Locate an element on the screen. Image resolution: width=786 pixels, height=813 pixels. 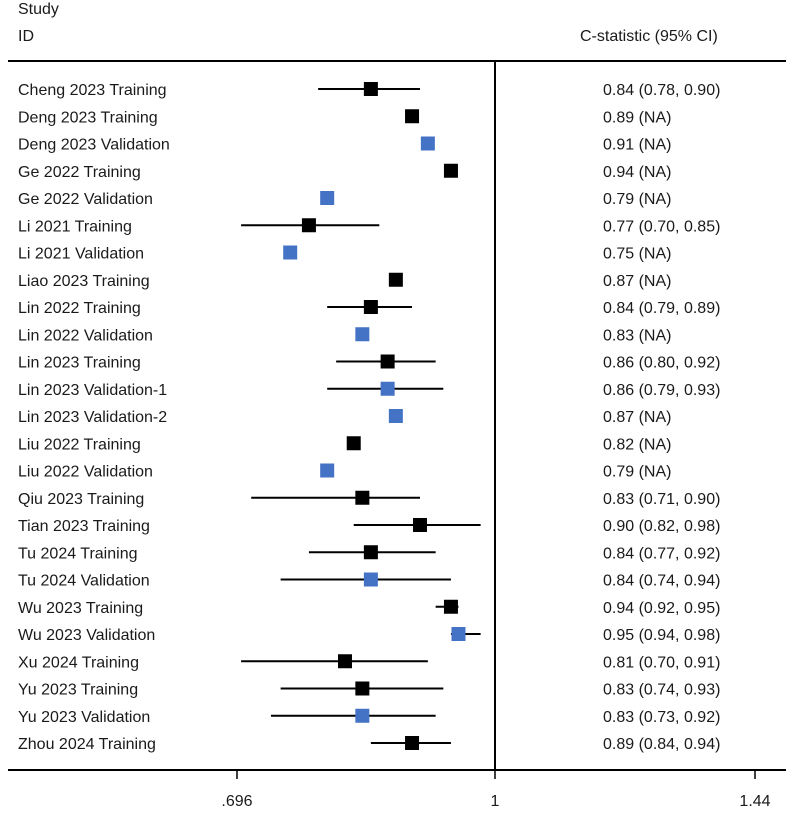
study-label: Lin 2023 Validation-1 is located at coordinates (92, 390).